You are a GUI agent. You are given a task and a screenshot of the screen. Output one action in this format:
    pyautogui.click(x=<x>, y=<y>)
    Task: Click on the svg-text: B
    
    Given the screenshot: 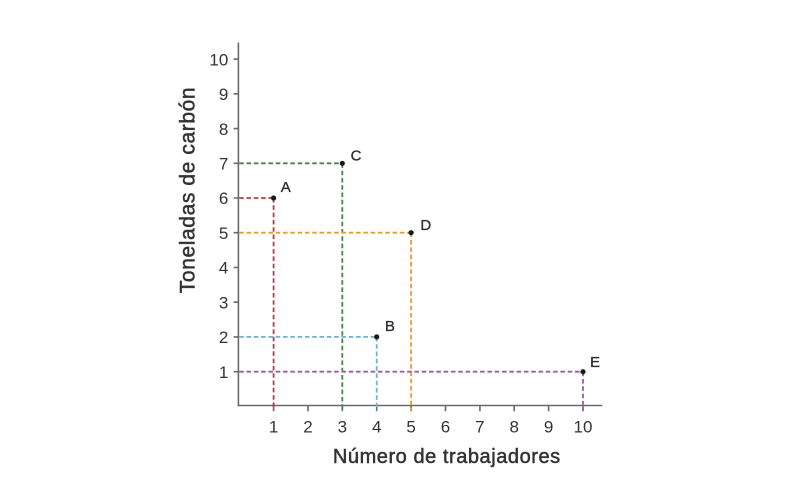 What is the action you would take?
    pyautogui.click(x=390, y=326)
    